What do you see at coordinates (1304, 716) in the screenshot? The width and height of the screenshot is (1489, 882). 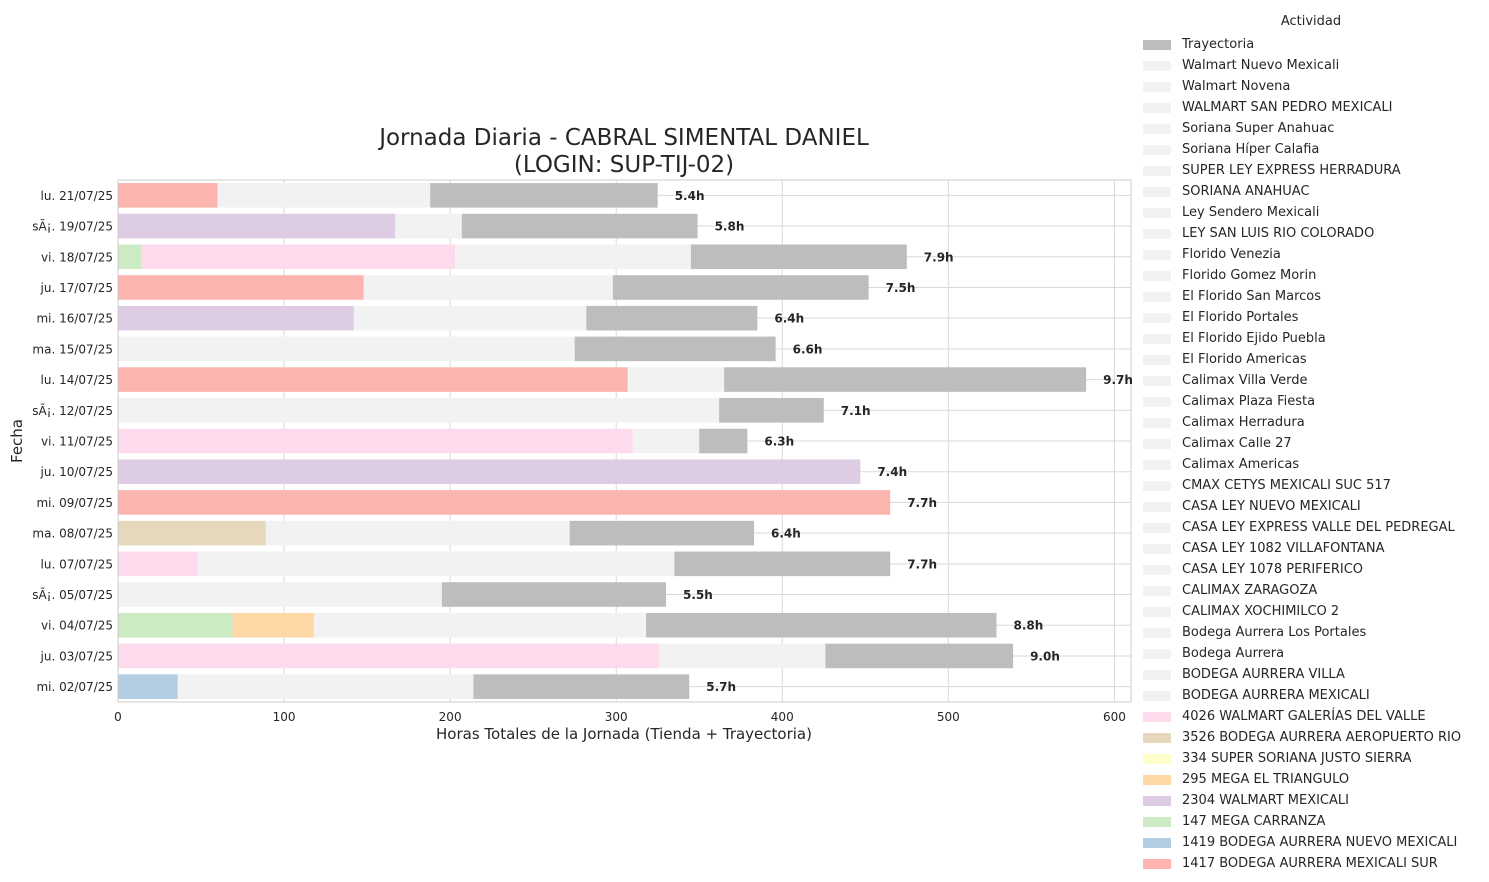 I see `legend-label: 4026 WALMART GALERÍAS DEL VALLE` at bounding box center [1304, 716].